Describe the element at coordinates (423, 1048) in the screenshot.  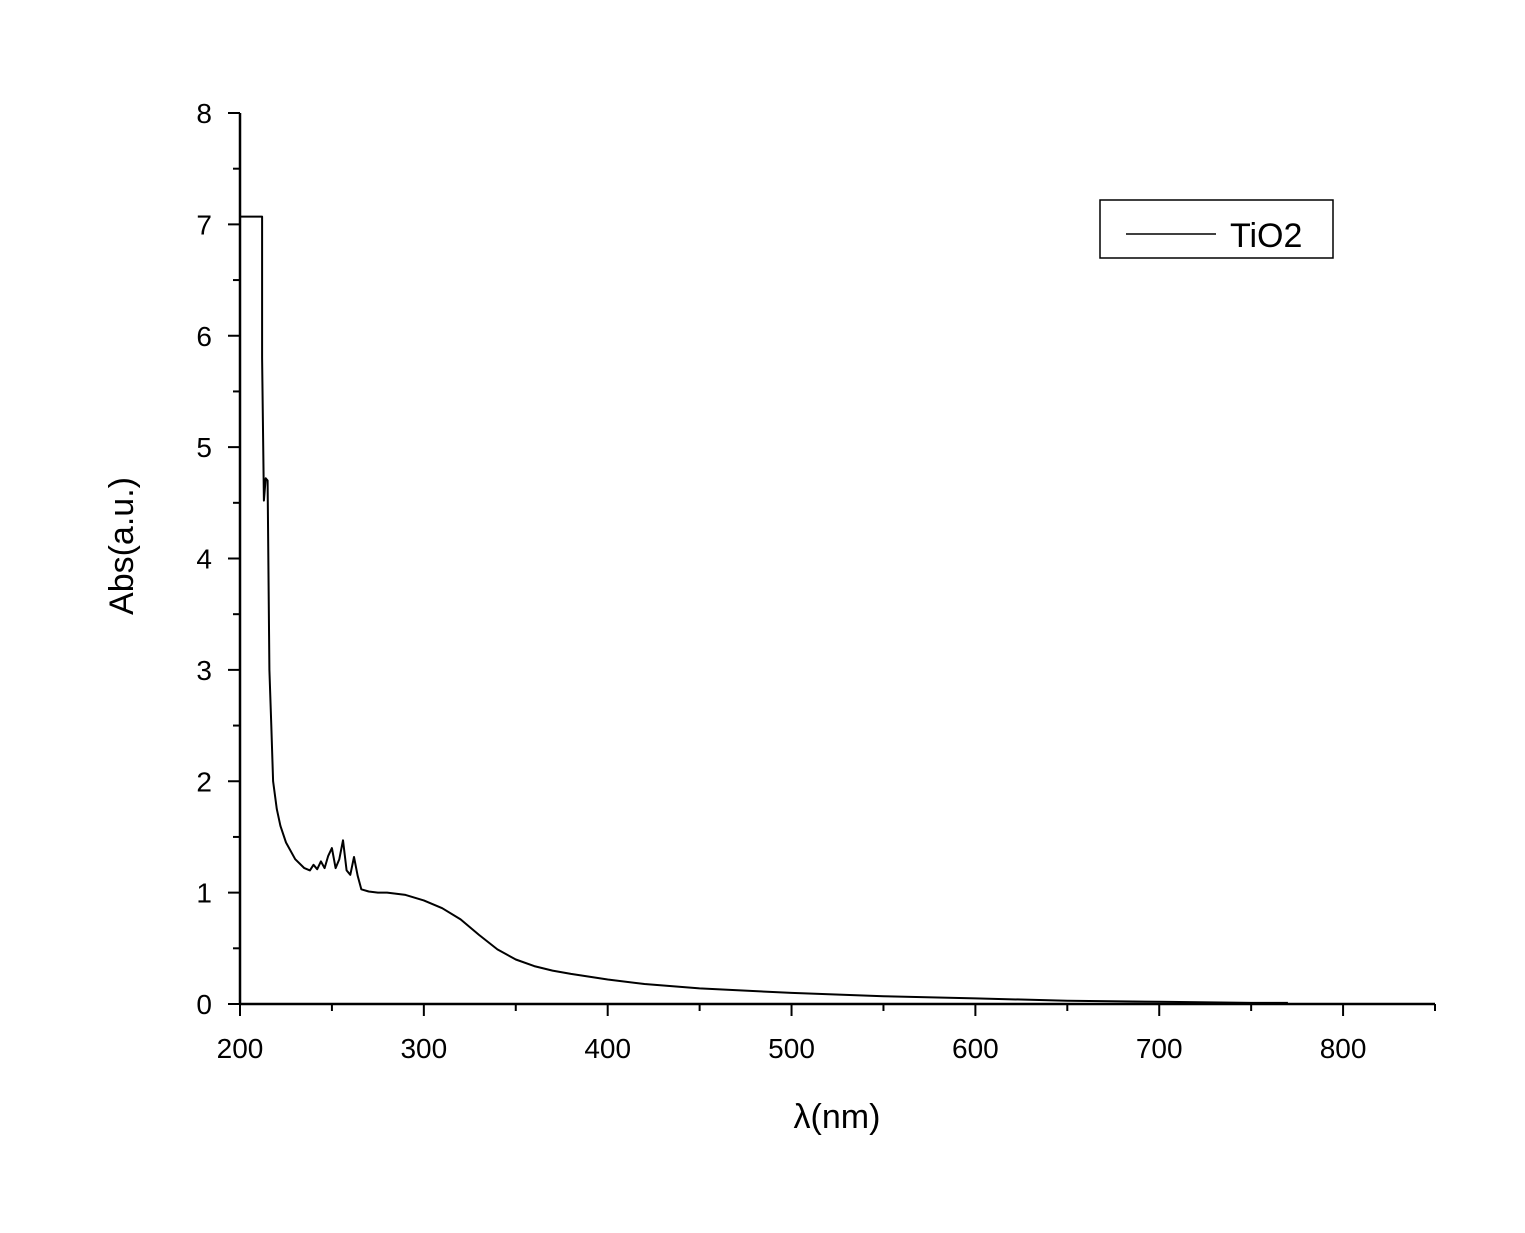
I see `x-tick-label: 300` at that location.